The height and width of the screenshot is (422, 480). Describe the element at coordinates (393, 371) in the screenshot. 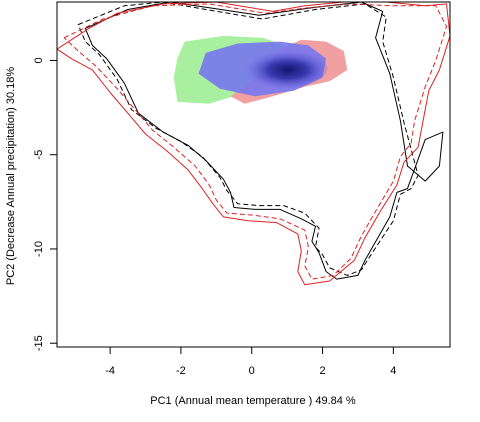

I see `x-tick-label: 4` at that location.